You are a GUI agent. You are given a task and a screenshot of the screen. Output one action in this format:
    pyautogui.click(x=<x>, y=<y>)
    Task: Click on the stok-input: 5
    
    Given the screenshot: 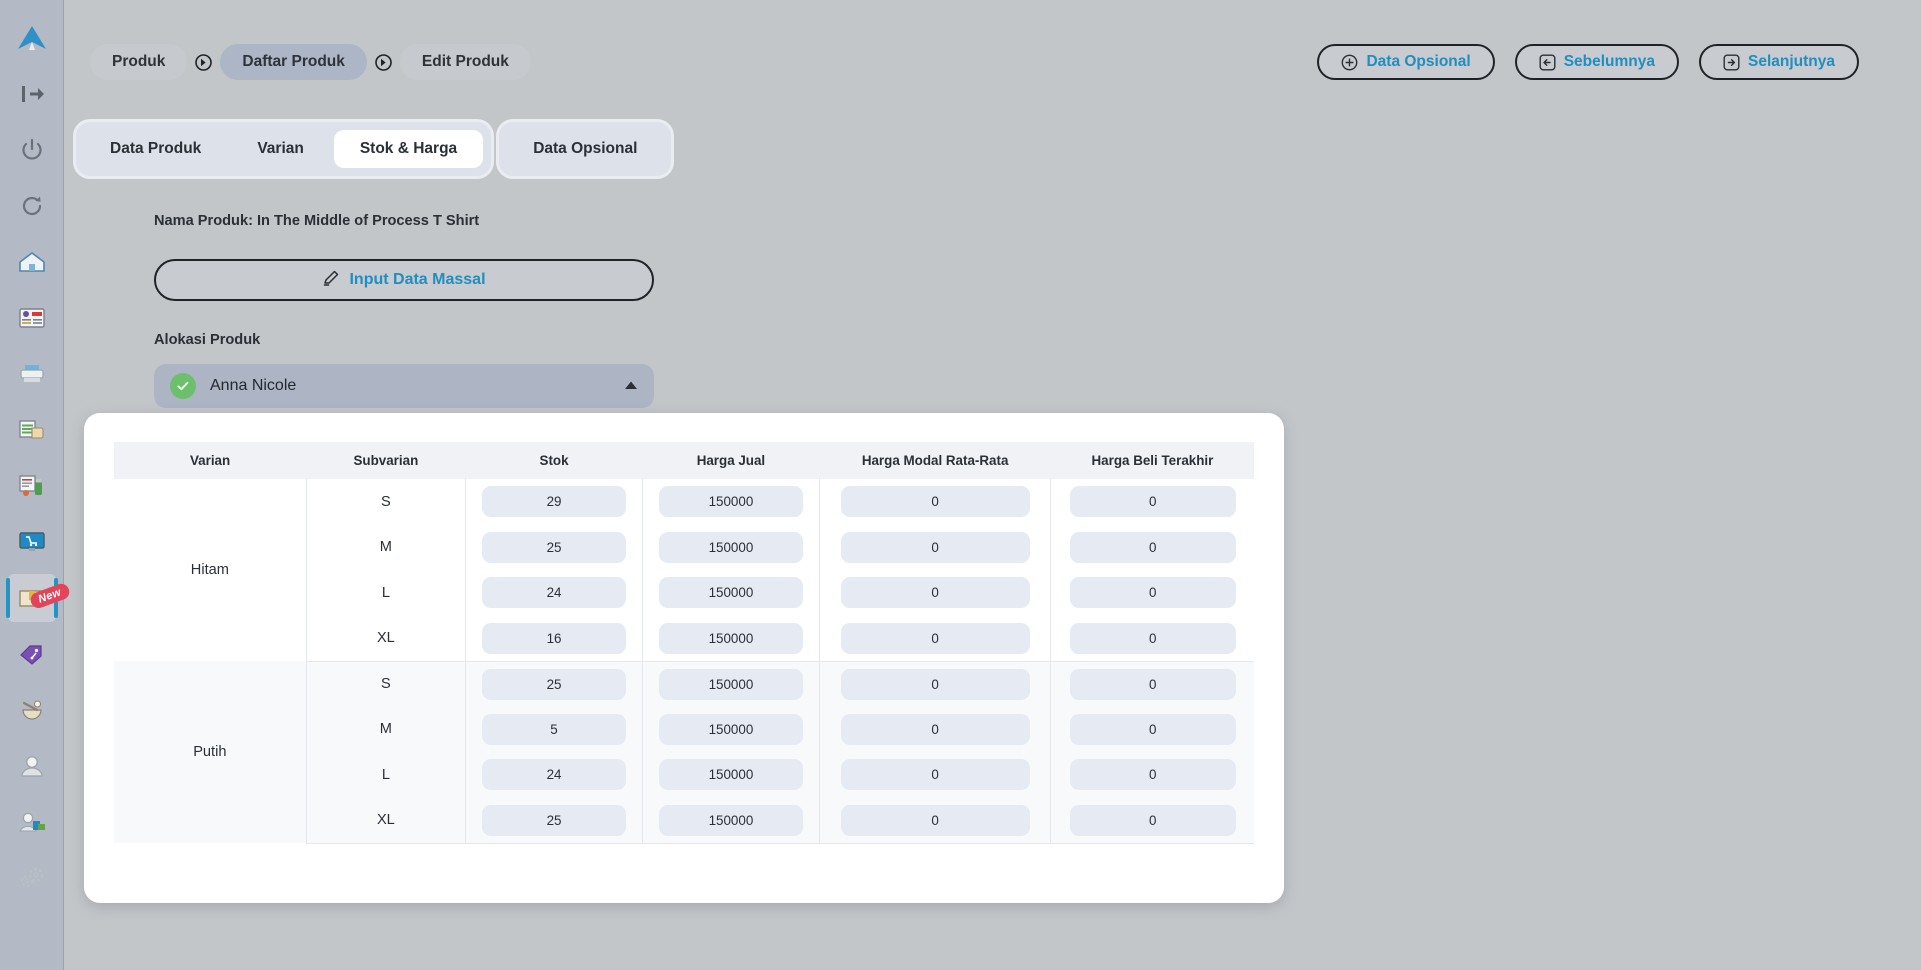 What is the action you would take?
    pyautogui.click(x=554, y=729)
    